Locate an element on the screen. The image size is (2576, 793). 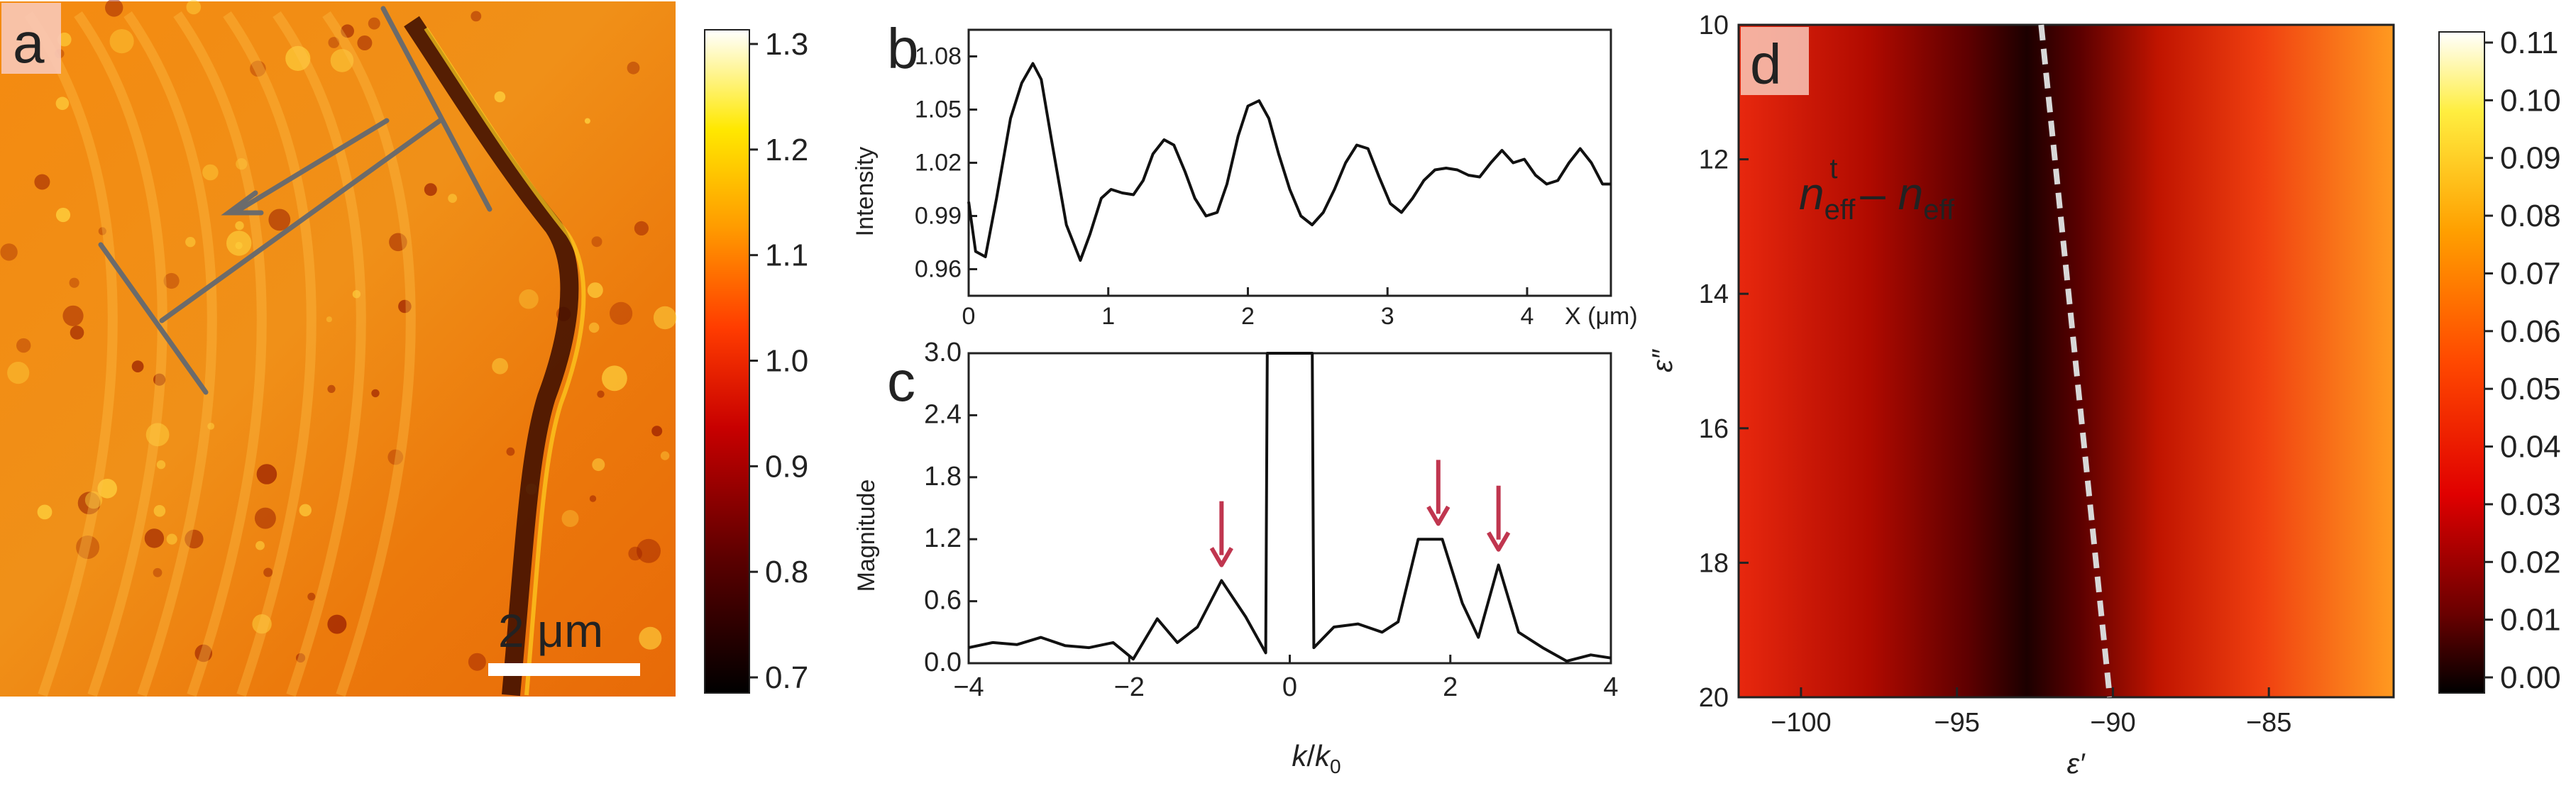
colorbar-d-tick-label: 0.08 is located at coordinates (2530, 216).